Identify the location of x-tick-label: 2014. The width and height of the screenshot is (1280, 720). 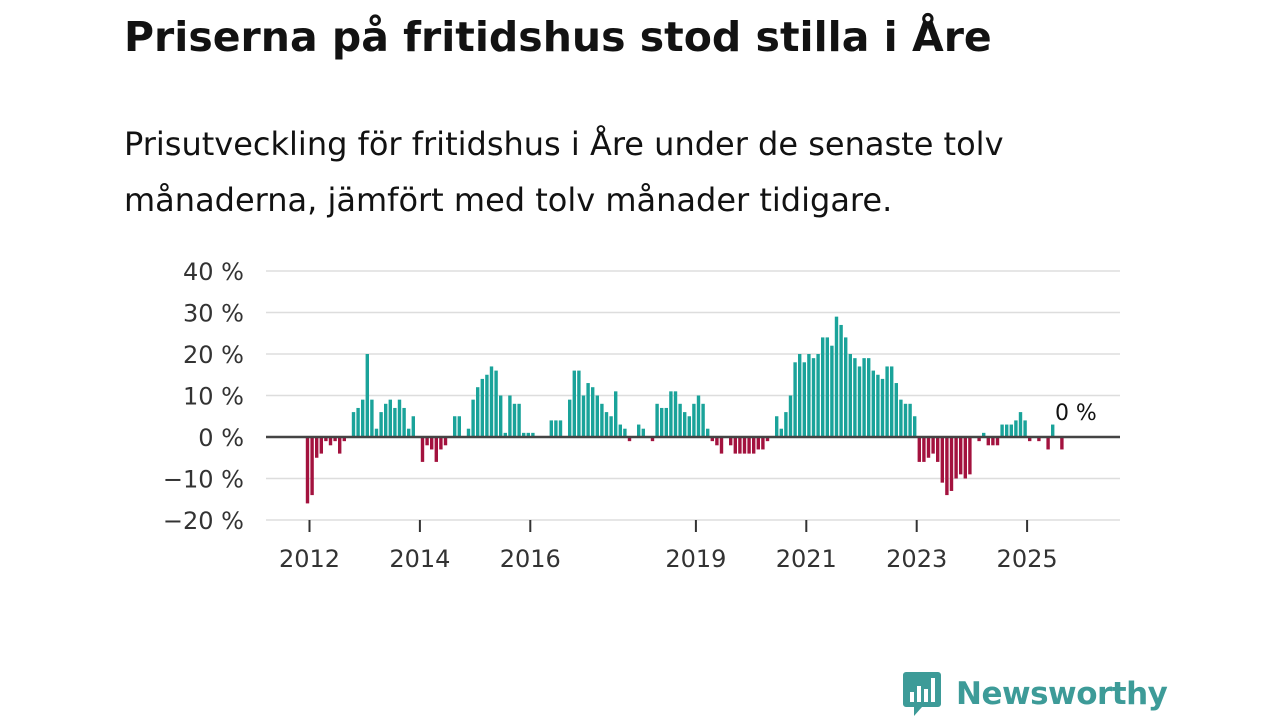
(419, 559).